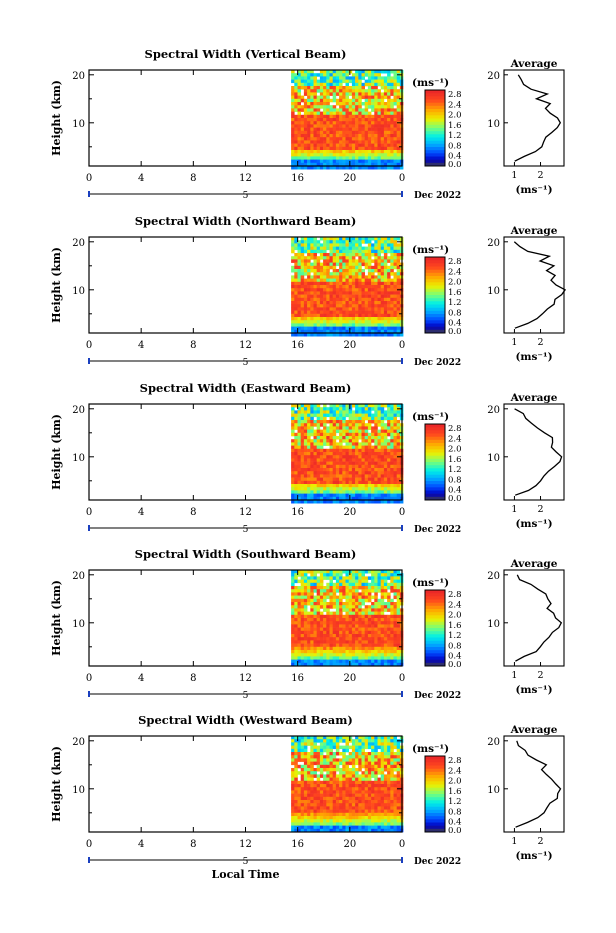  I want to click on x-tick-label: 8, so click(193, 178).